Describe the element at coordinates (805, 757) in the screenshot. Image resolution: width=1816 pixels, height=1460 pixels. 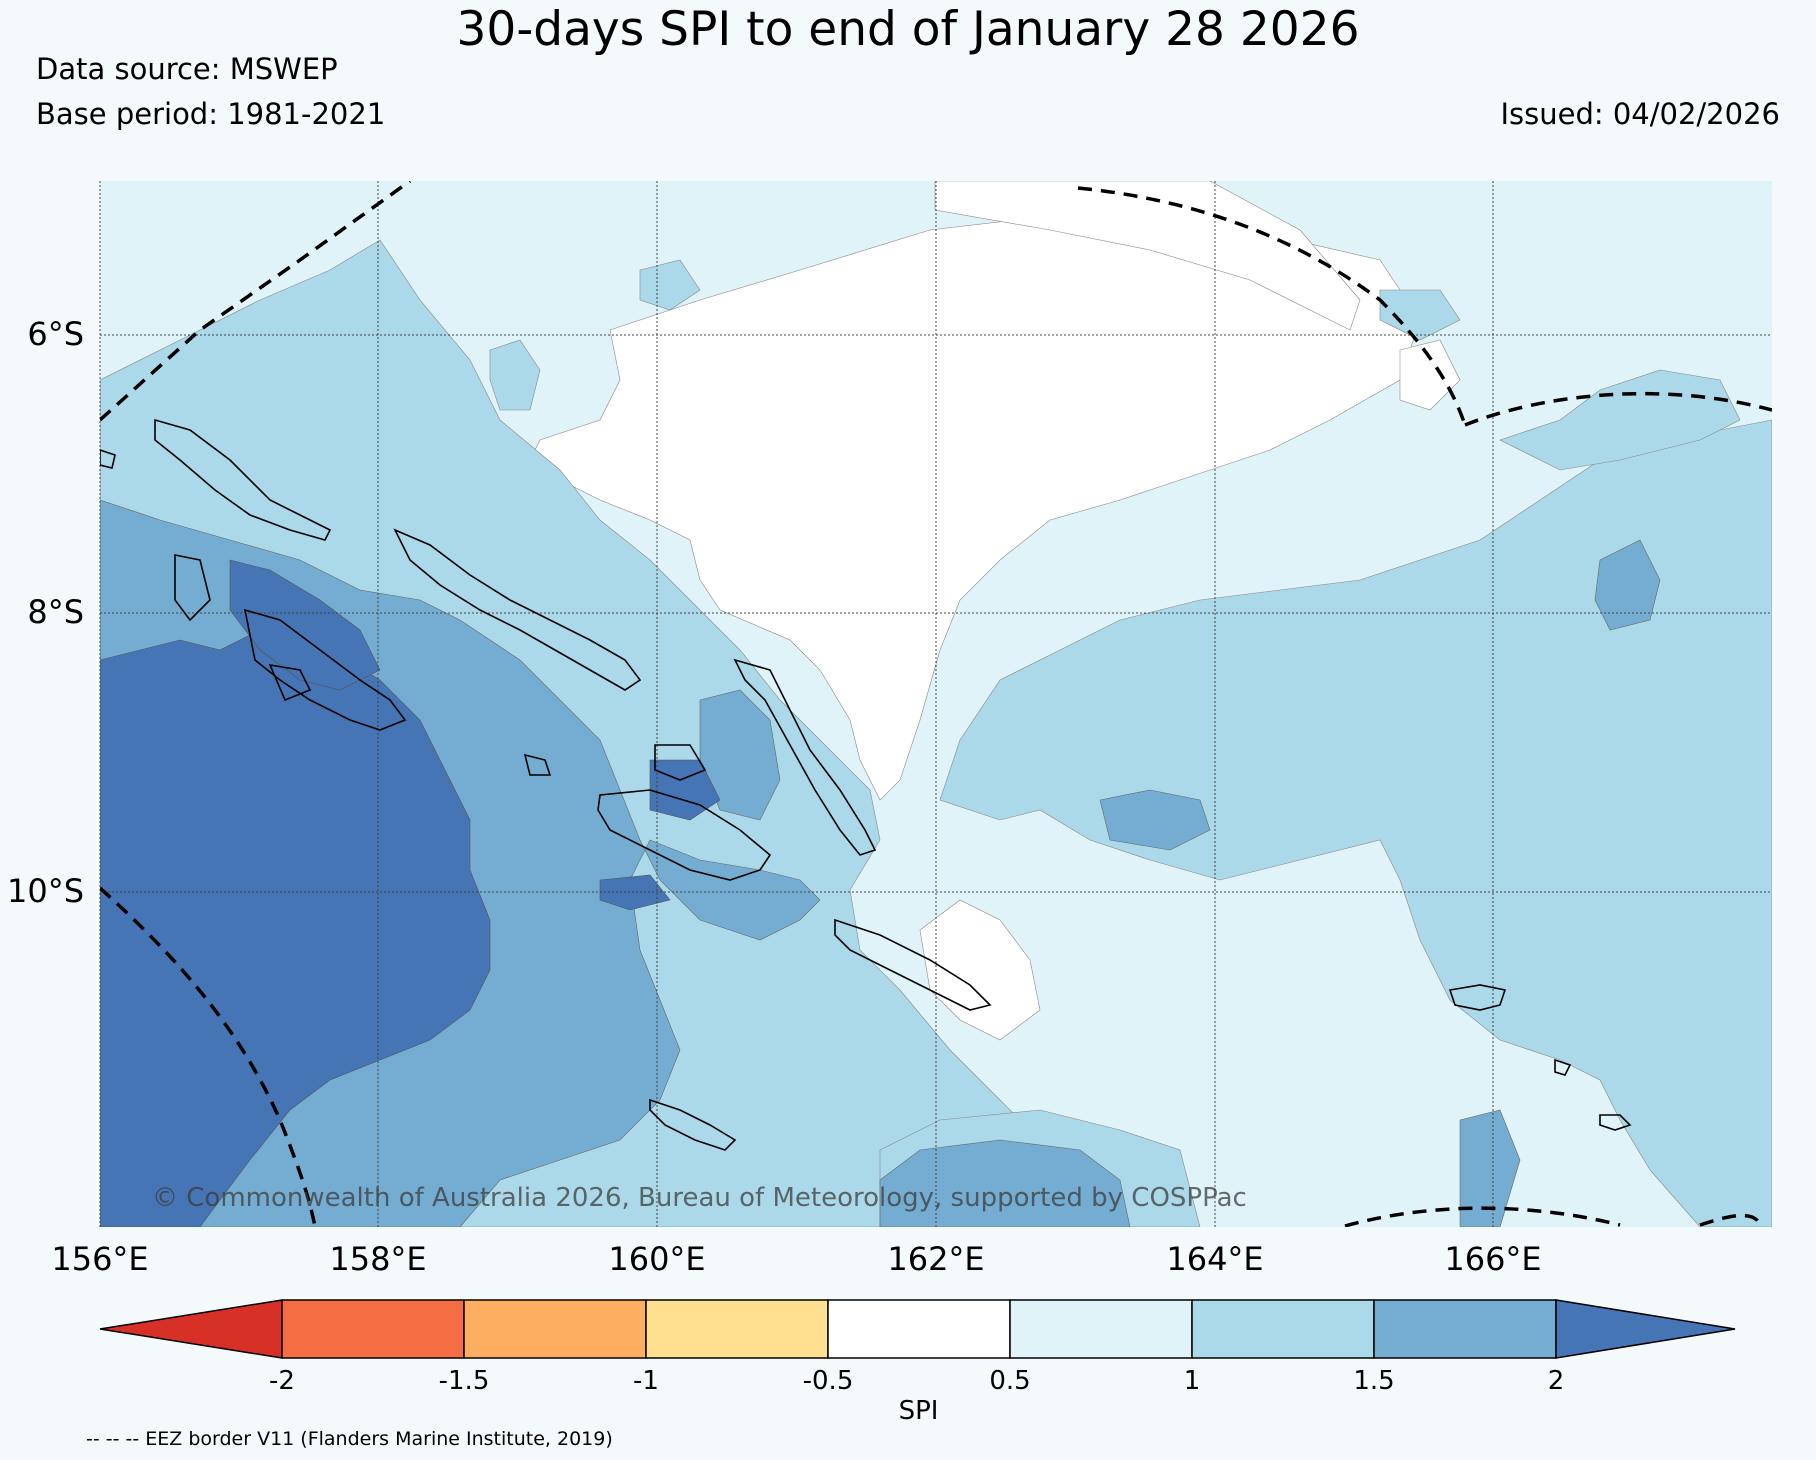
I see `island-malaita` at that location.